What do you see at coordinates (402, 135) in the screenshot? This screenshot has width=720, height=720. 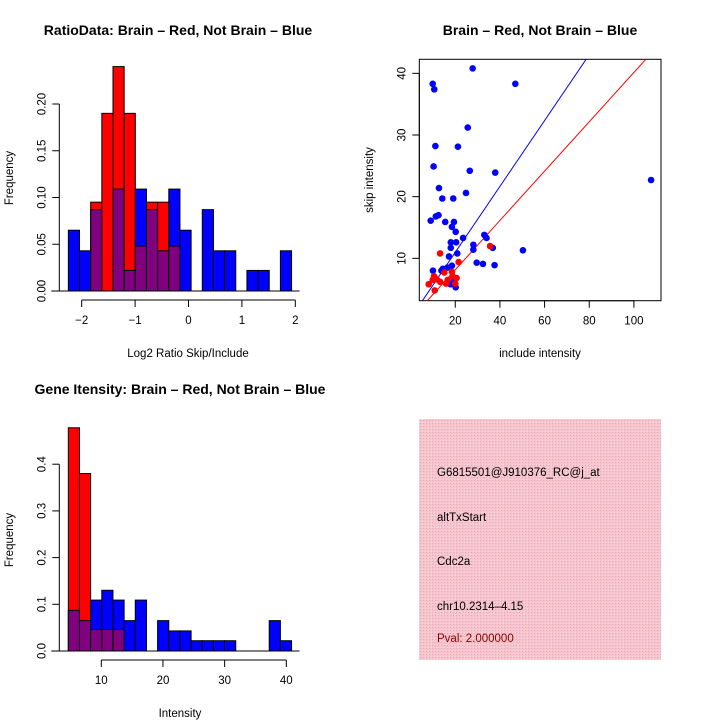 I see `y-tick-label: 30` at bounding box center [402, 135].